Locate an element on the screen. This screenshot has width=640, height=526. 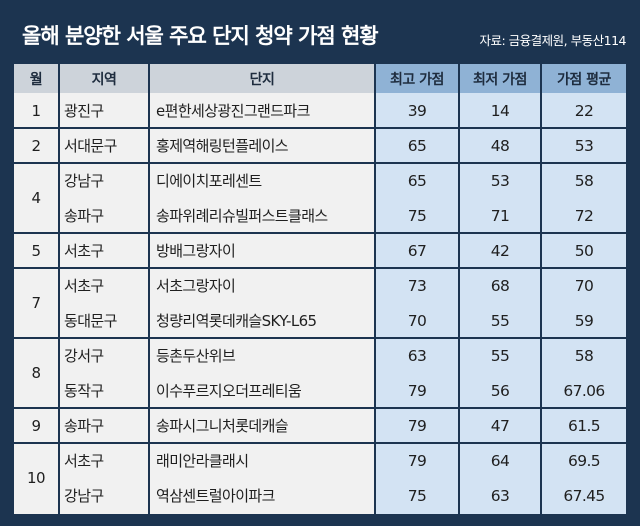
min-score-cell: 48 is located at coordinates (500, 145).